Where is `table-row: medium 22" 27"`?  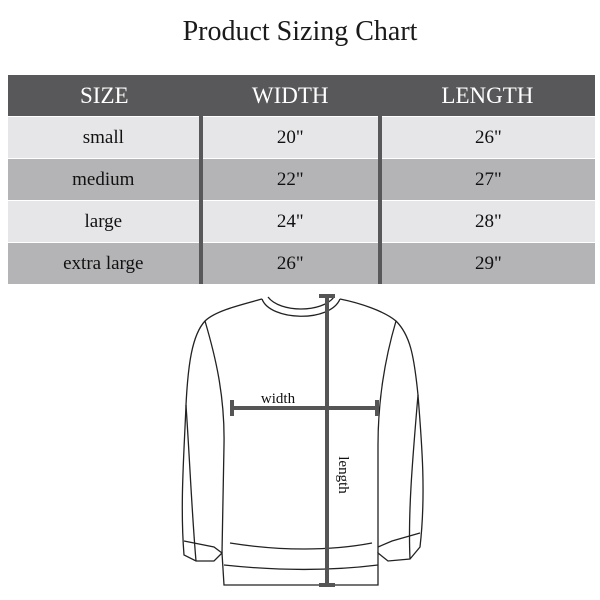 table-row: medium 22" 27" is located at coordinates (301, 179).